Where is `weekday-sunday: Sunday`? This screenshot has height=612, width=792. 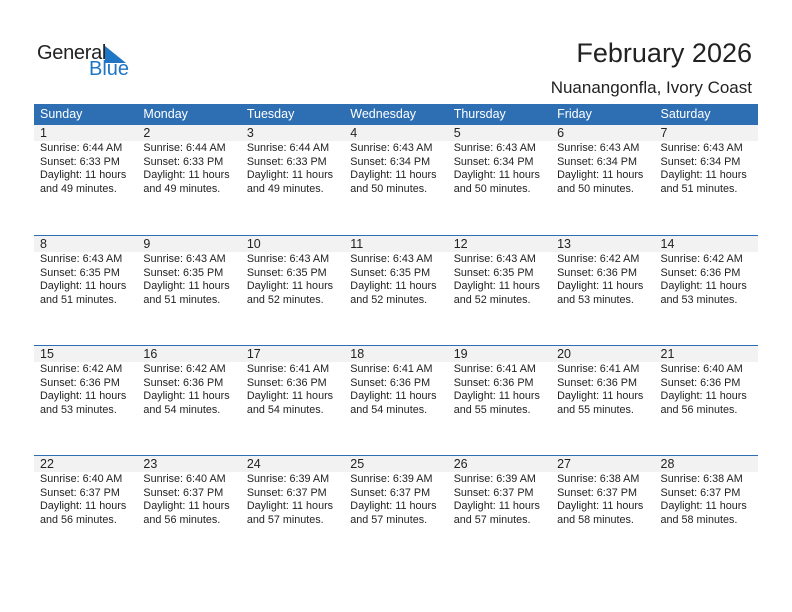 weekday-sunday: Sunday is located at coordinates (61, 114).